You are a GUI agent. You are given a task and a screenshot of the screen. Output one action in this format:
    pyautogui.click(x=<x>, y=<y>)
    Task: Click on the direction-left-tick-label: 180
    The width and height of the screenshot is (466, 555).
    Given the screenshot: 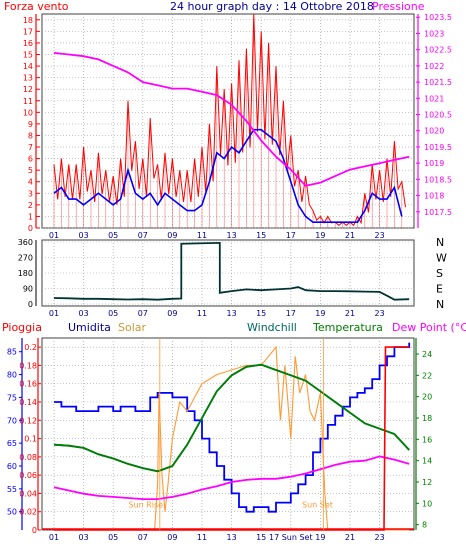 What is the action you would take?
    pyautogui.click(x=25, y=273)
    